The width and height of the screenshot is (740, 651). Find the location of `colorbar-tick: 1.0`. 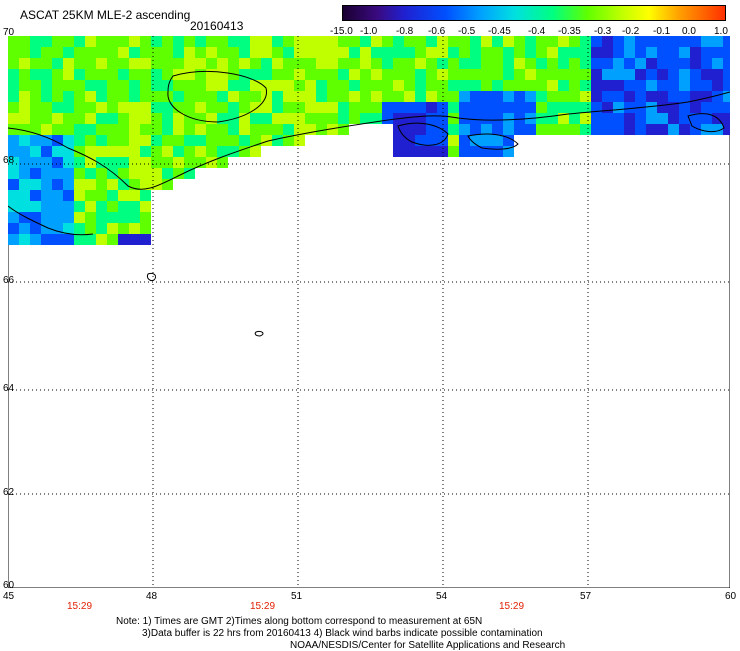

colorbar-tick: 1.0 is located at coordinates (721, 31).